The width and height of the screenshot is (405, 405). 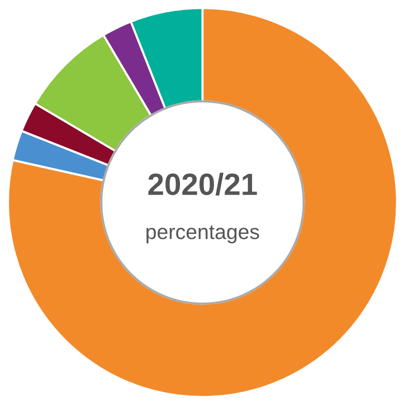 What do you see at coordinates (203, 235) in the screenshot?
I see `text: percentages` at bounding box center [203, 235].